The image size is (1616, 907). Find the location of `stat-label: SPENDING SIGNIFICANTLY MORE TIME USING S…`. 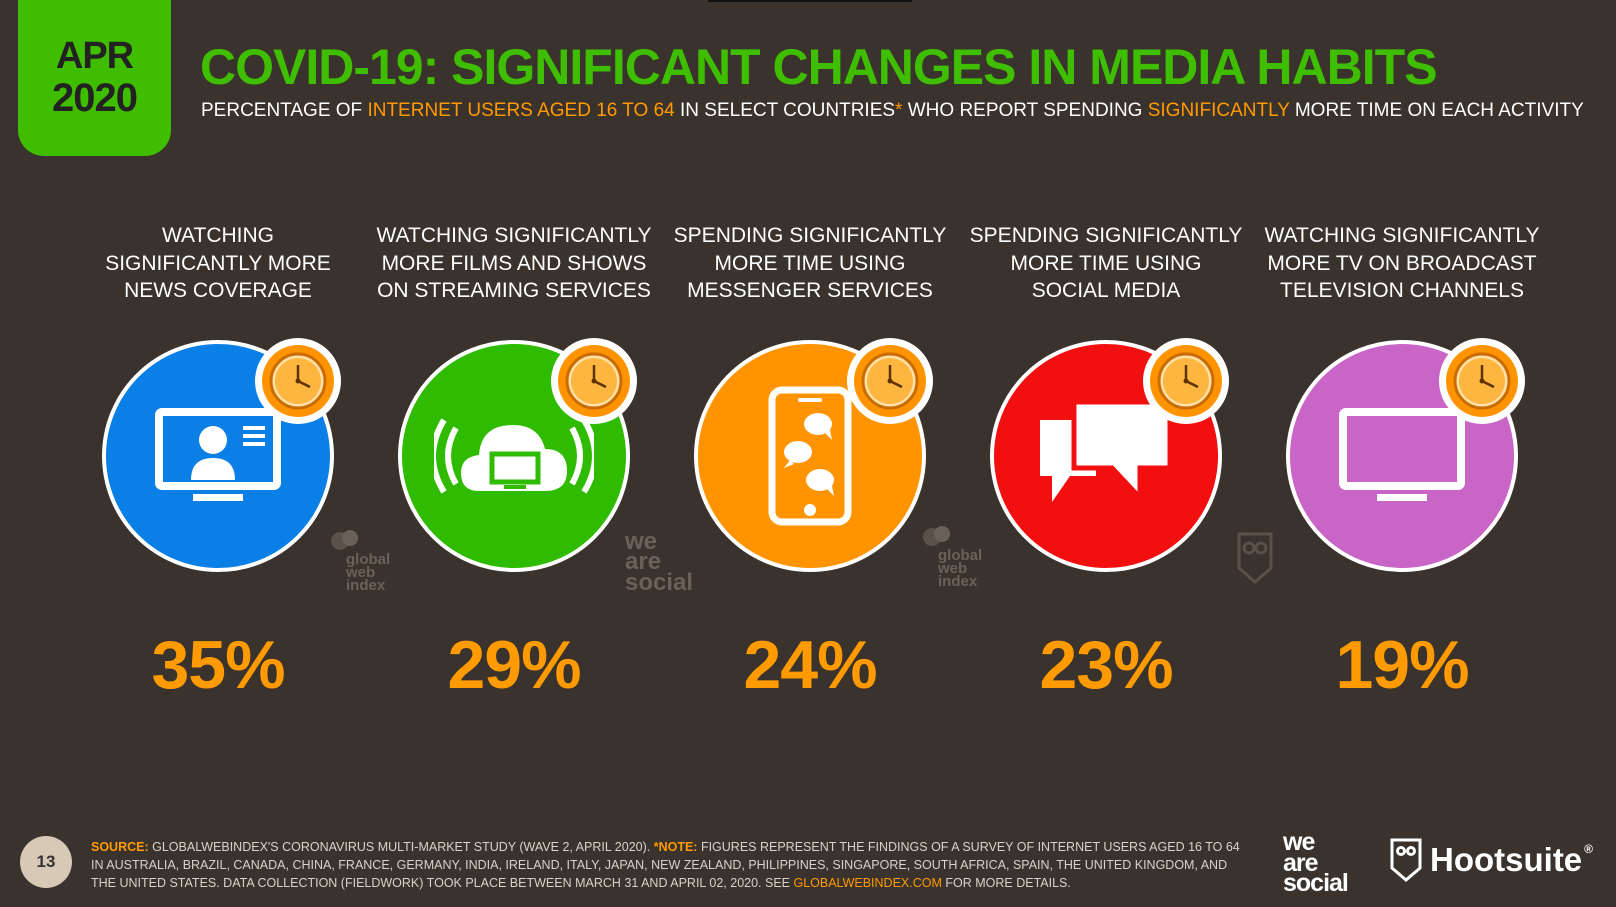

stat-label: SPENDING SIGNIFICANTLY MORE TIME USING S… is located at coordinates (1106, 264).